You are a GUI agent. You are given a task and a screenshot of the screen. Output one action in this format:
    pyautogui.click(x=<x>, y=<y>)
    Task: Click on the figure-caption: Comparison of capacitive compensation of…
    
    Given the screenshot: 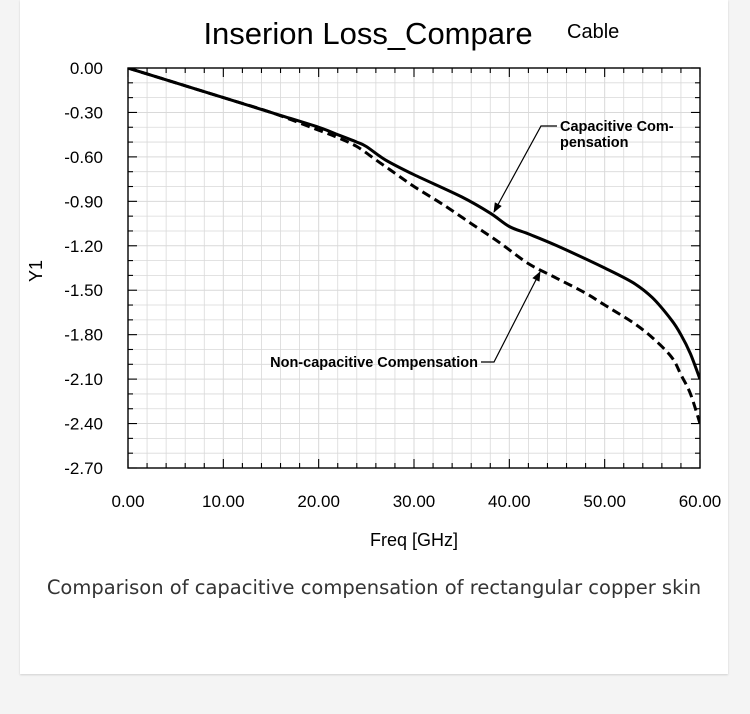 What is the action you would take?
    pyautogui.click(x=374, y=587)
    